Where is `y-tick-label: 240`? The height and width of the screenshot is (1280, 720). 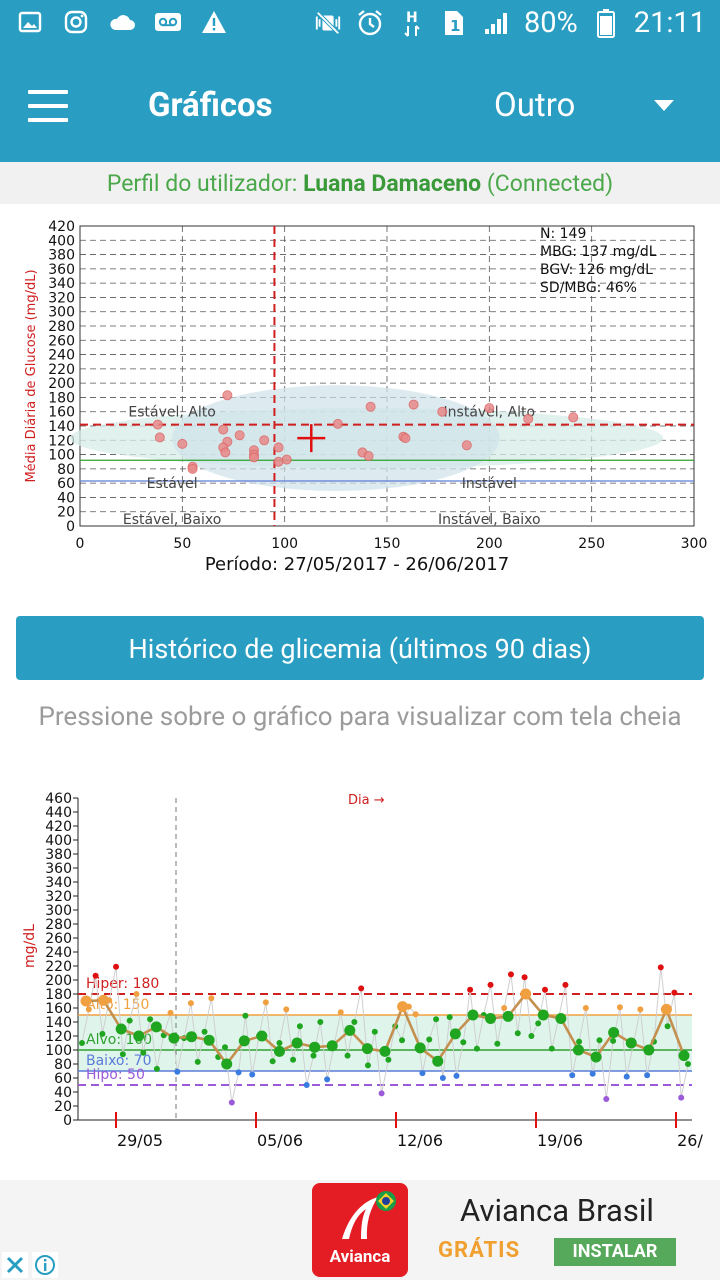 y-tick-label: 240 is located at coordinates (61, 356).